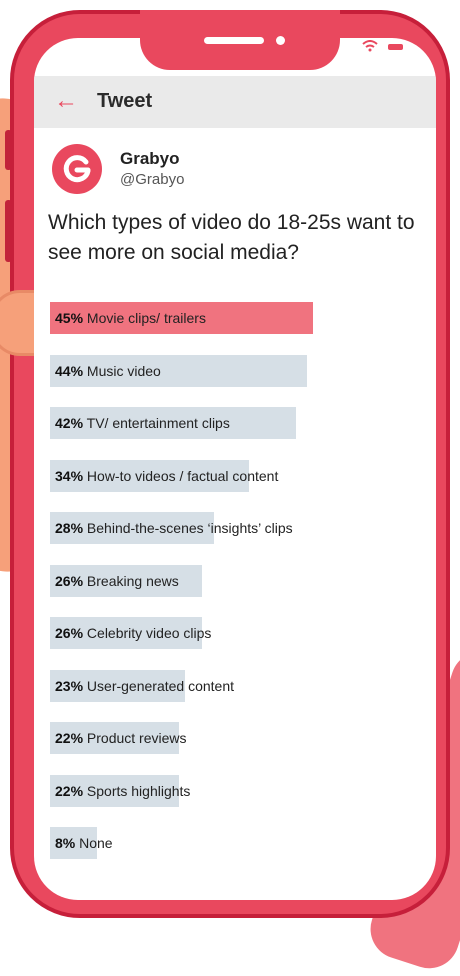 Image resolution: width=460 pixels, height=976 pixels. I want to click on poll-bar-category: Movie clips/ trailers, so click(144, 318).